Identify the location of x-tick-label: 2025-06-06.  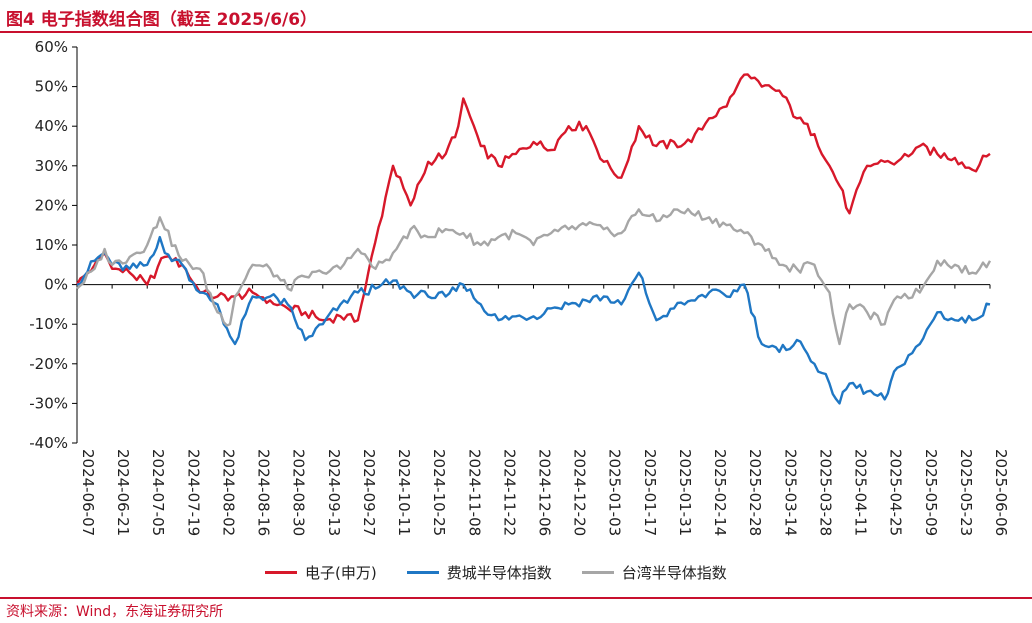
(1001, 492).